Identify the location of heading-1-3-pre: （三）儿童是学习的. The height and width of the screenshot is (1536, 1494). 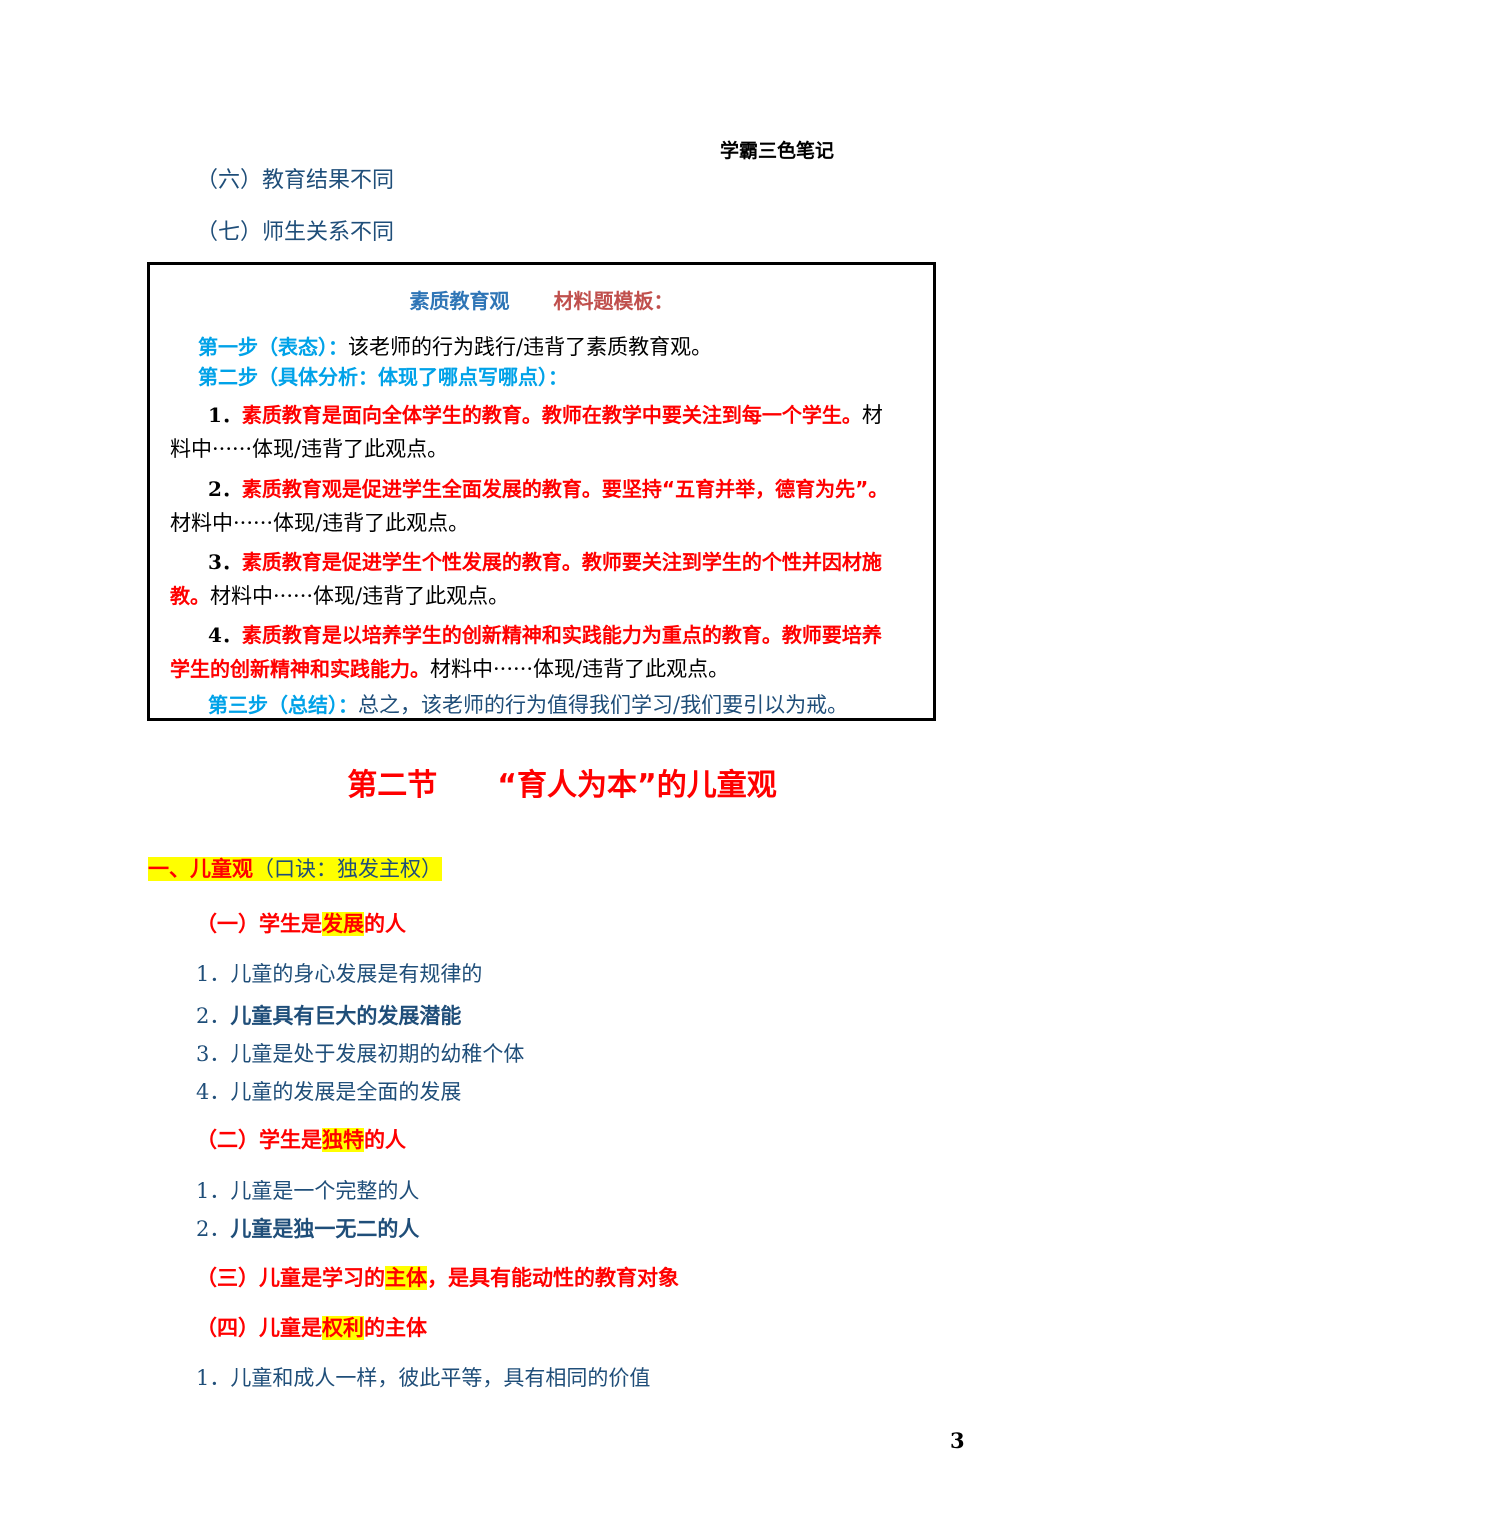
(290, 1278).